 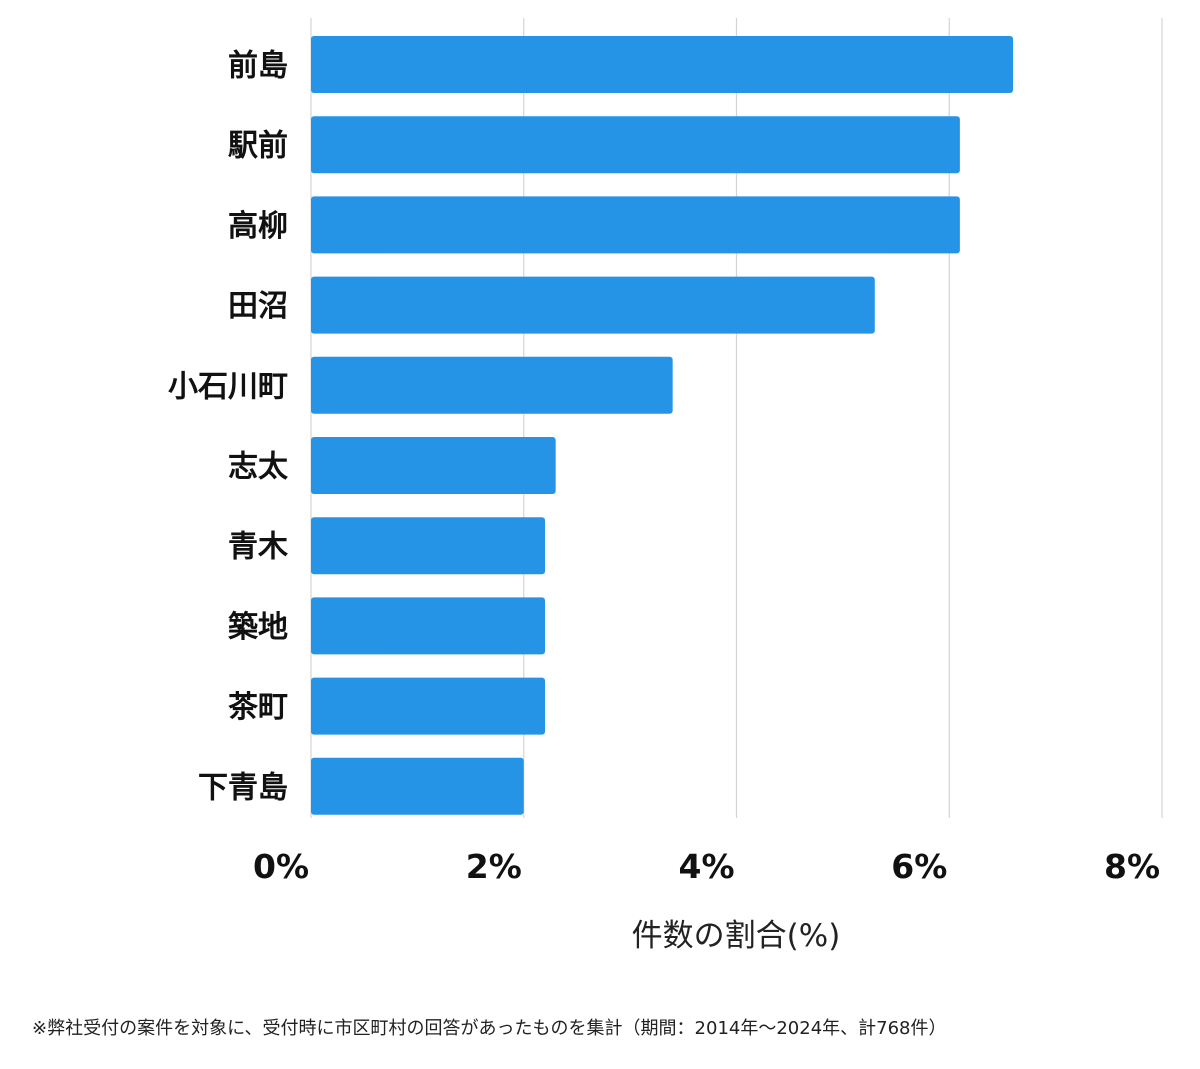 What do you see at coordinates (919, 866) in the screenshot?
I see `x-tick-label: 6%` at bounding box center [919, 866].